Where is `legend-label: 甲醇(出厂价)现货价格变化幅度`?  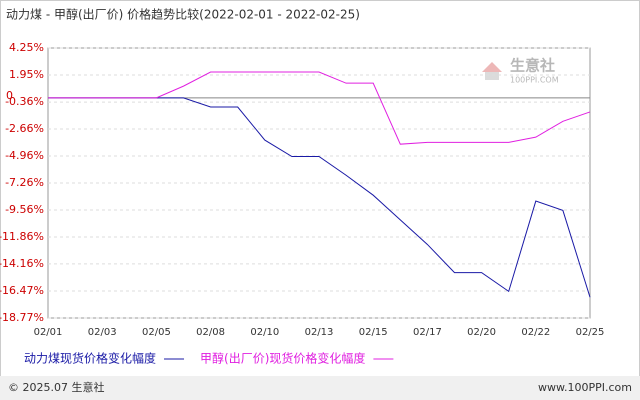
legend-label: 甲醇(出厂价)现货价格变化幅度 is located at coordinates (282, 358).